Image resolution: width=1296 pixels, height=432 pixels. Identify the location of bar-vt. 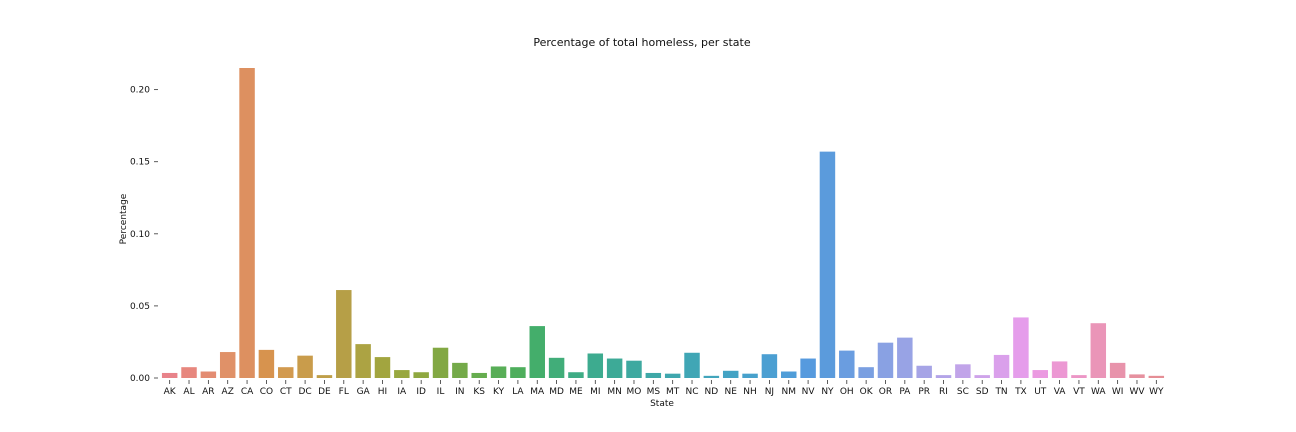
(1079, 376).